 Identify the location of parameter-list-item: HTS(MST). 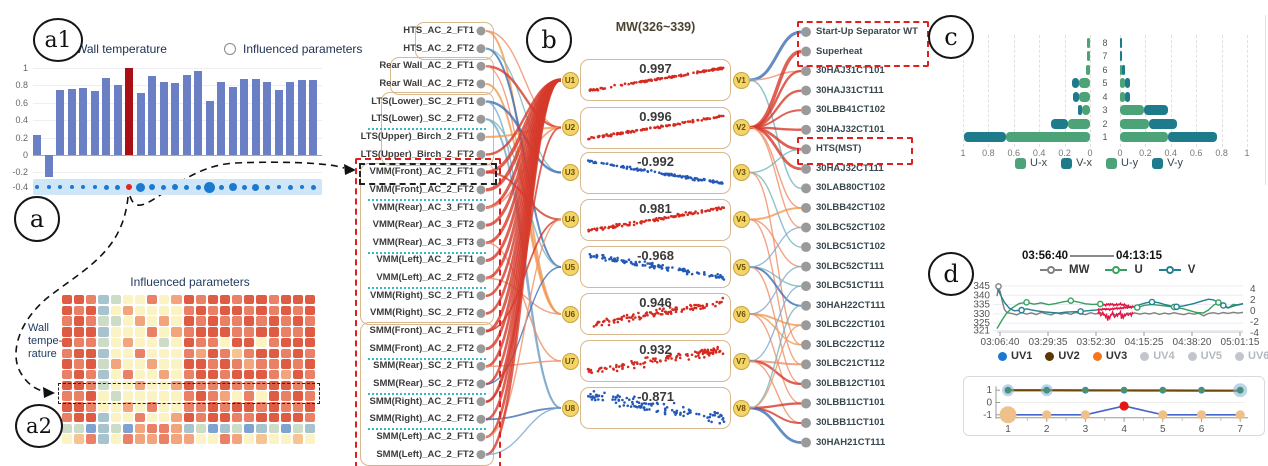
(839, 149).